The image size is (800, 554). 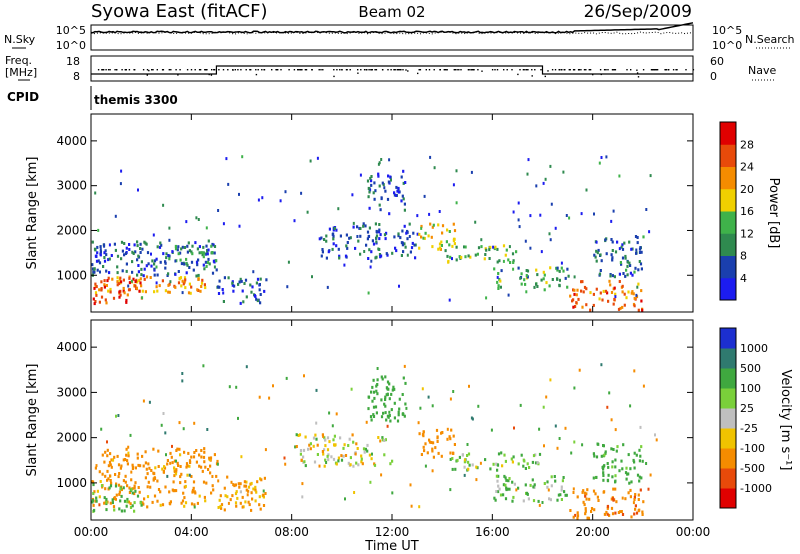 I want to click on velocity-ylabel: Slant Range [km], so click(x=32, y=420).